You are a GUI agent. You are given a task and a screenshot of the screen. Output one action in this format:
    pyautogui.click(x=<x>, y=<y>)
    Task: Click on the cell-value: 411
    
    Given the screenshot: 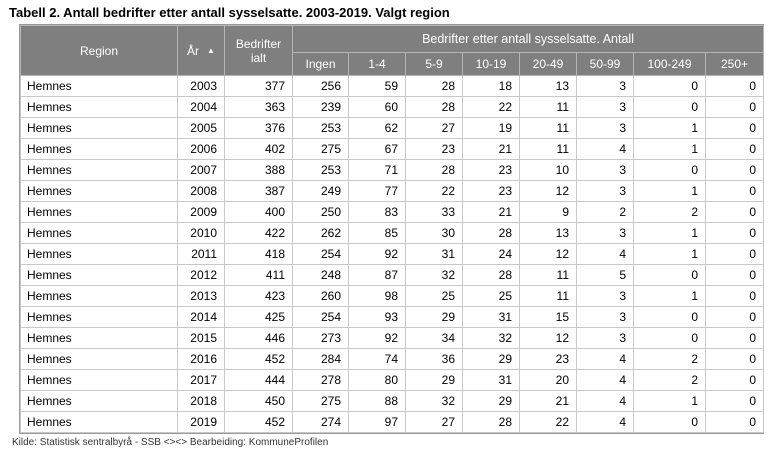 What is the action you would take?
    pyautogui.click(x=258, y=275)
    